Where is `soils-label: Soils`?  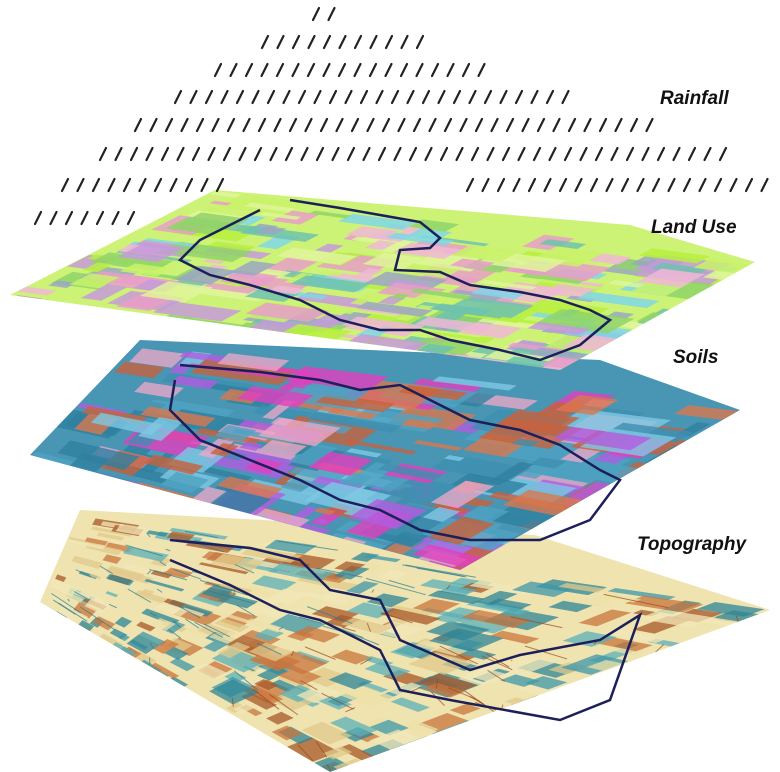 soils-label: Soils is located at coordinates (696, 357).